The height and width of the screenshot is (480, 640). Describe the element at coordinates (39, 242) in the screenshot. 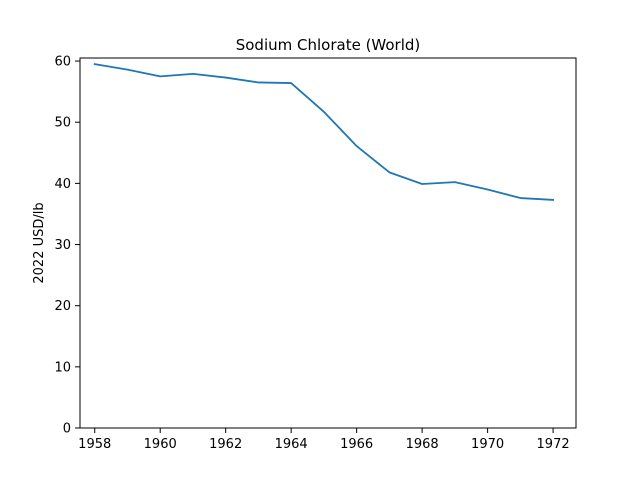

I see `y-axis-label: 2022 USD/lb` at that location.